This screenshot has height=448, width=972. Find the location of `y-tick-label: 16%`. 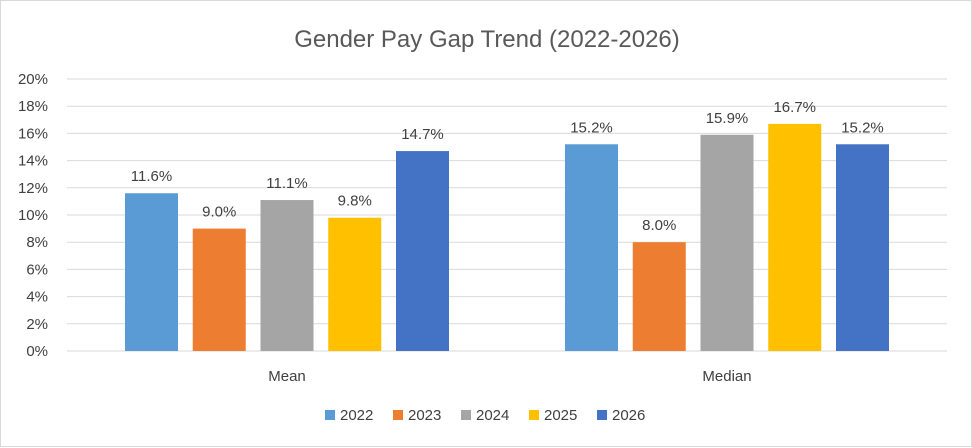

y-tick-label: 16% is located at coordinates (33, 133).